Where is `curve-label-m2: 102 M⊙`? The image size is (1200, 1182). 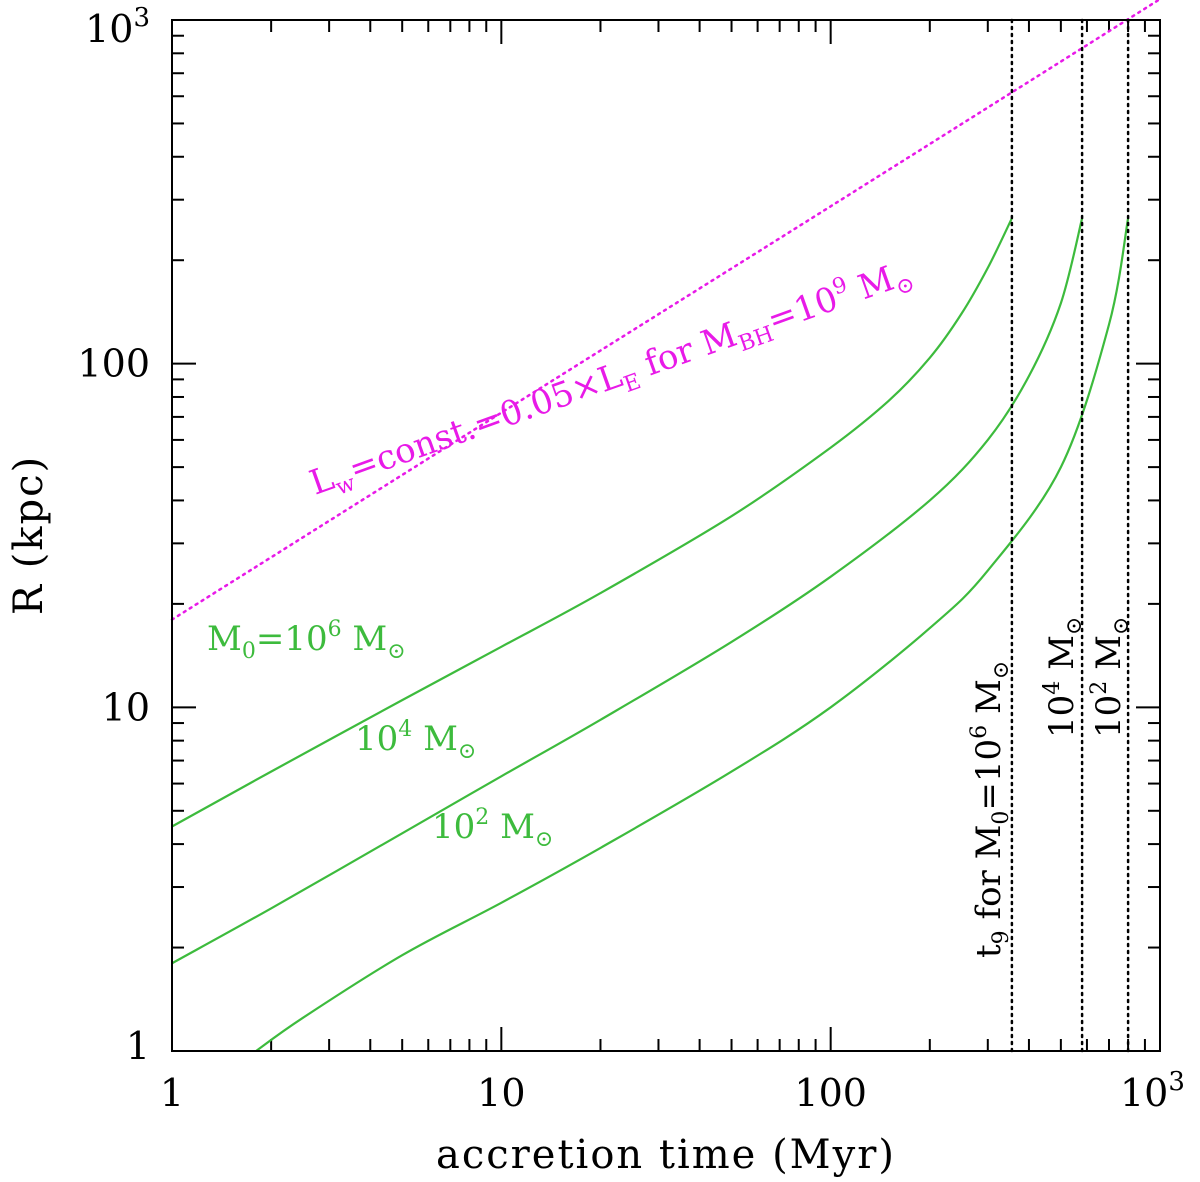 curve-label-m2: 102 M⊙ is located at coordinates (492, 828).